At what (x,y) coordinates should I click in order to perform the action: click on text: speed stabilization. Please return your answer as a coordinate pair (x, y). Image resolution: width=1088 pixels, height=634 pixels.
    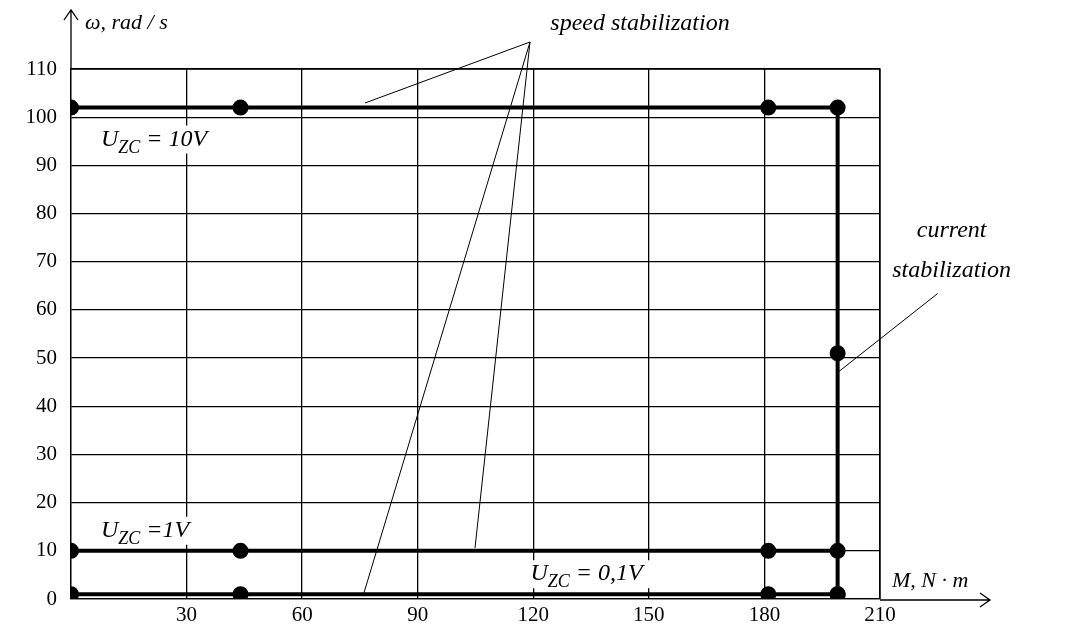
    Looking at the image, I should click on (640, 22).